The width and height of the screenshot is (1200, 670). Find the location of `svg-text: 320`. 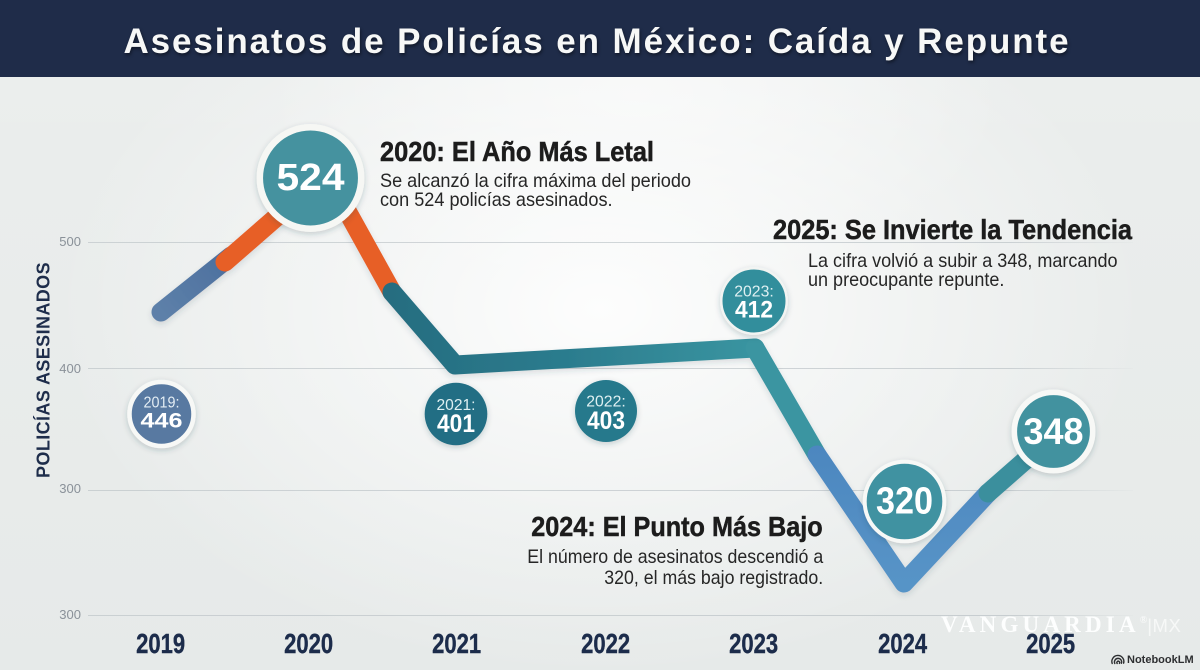

svg-text: 320 is located at coordinates (904, 502).